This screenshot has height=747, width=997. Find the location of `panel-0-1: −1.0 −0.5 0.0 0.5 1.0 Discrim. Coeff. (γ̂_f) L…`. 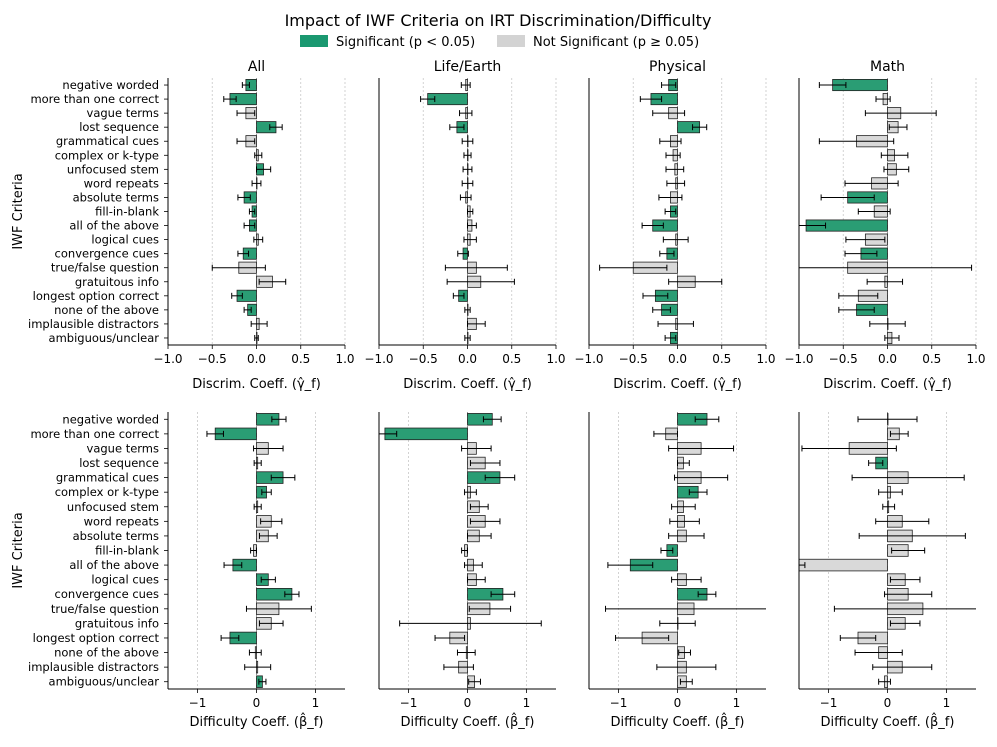

panel-0-1: −1.0 −0.5 0.0 0.5 1.0 Discrim. Coeff. (γ̂_f) L… is located at coordinates (464, 225).